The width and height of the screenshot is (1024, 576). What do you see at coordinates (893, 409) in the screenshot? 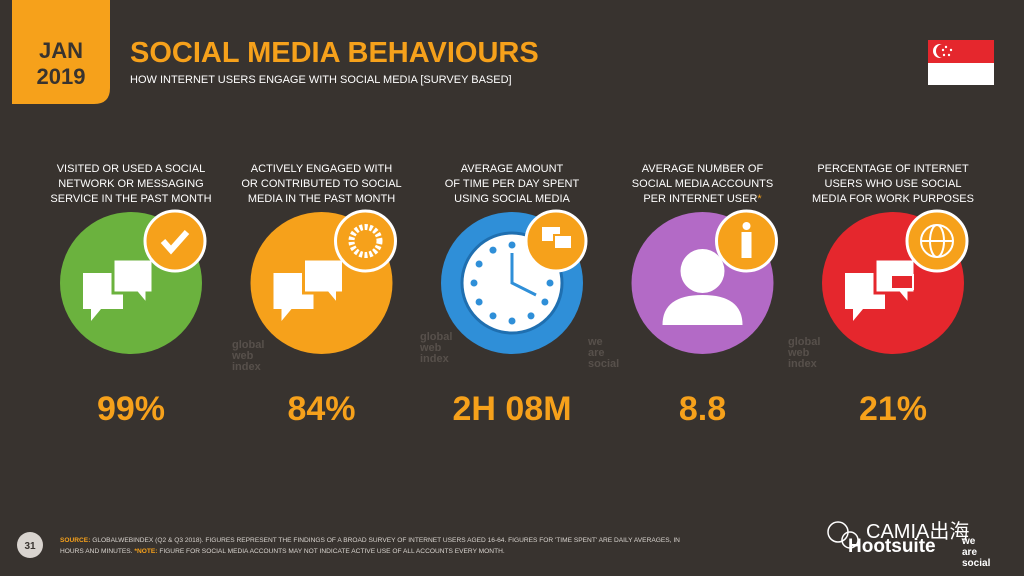
I see `stat-value: 21%` at bounding box center [893, 409].